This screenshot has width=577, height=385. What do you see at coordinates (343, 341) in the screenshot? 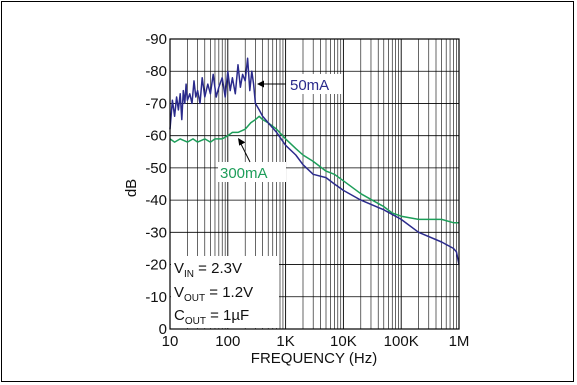
I see `x-tick-label-3: 10K` at bounding box center [343, 341].